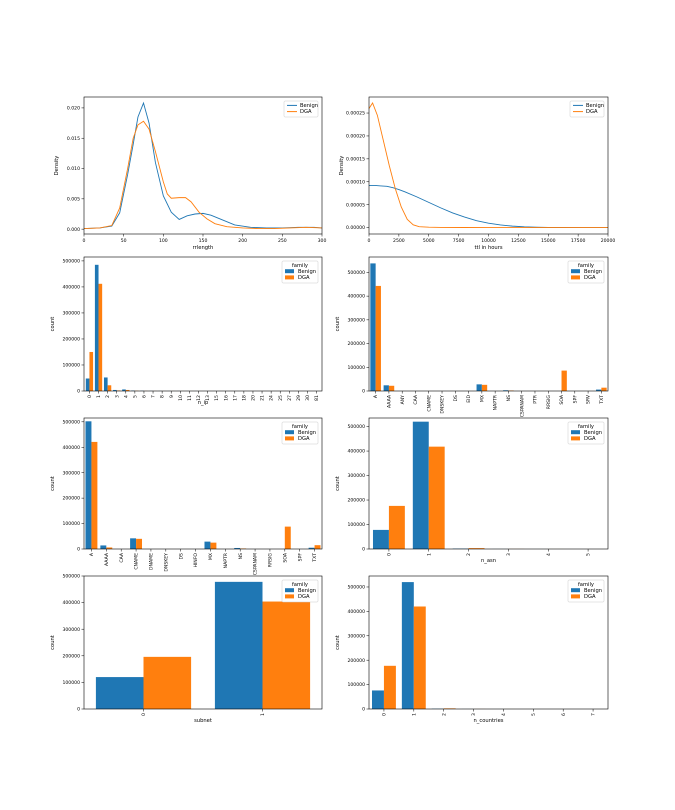 The width and height of the screenshot is (675, 810). What do you see at coordinates (488, 561) in the screenshot?
I see `x-axis-label: n_asn` at bounding box center [488, 561].